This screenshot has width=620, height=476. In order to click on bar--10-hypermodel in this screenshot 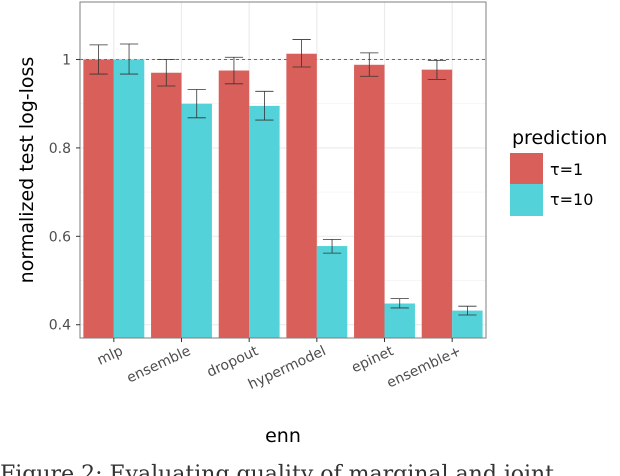, I will do `click(332, 292)`.